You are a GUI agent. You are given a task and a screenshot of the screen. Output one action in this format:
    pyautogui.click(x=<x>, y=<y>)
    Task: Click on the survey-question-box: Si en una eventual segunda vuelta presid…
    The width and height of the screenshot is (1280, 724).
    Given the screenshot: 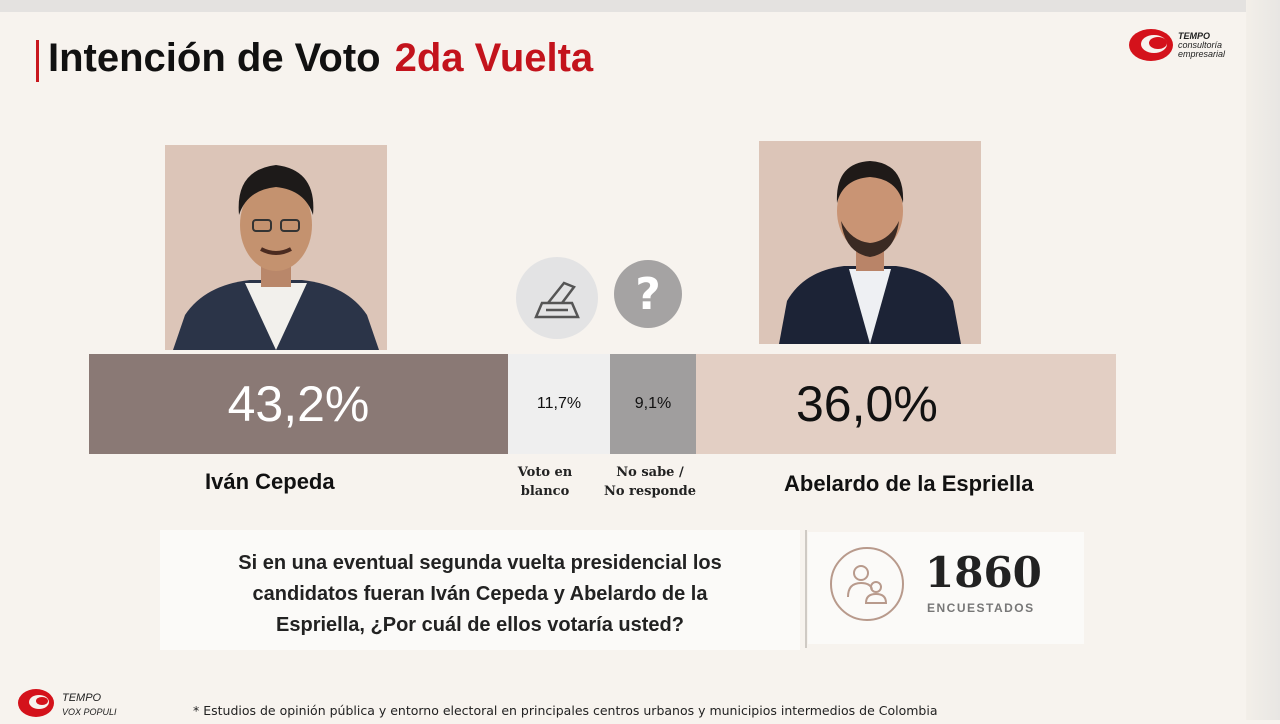 What is the action you would take?
    pyautogui.click(x=480, y=590)
    